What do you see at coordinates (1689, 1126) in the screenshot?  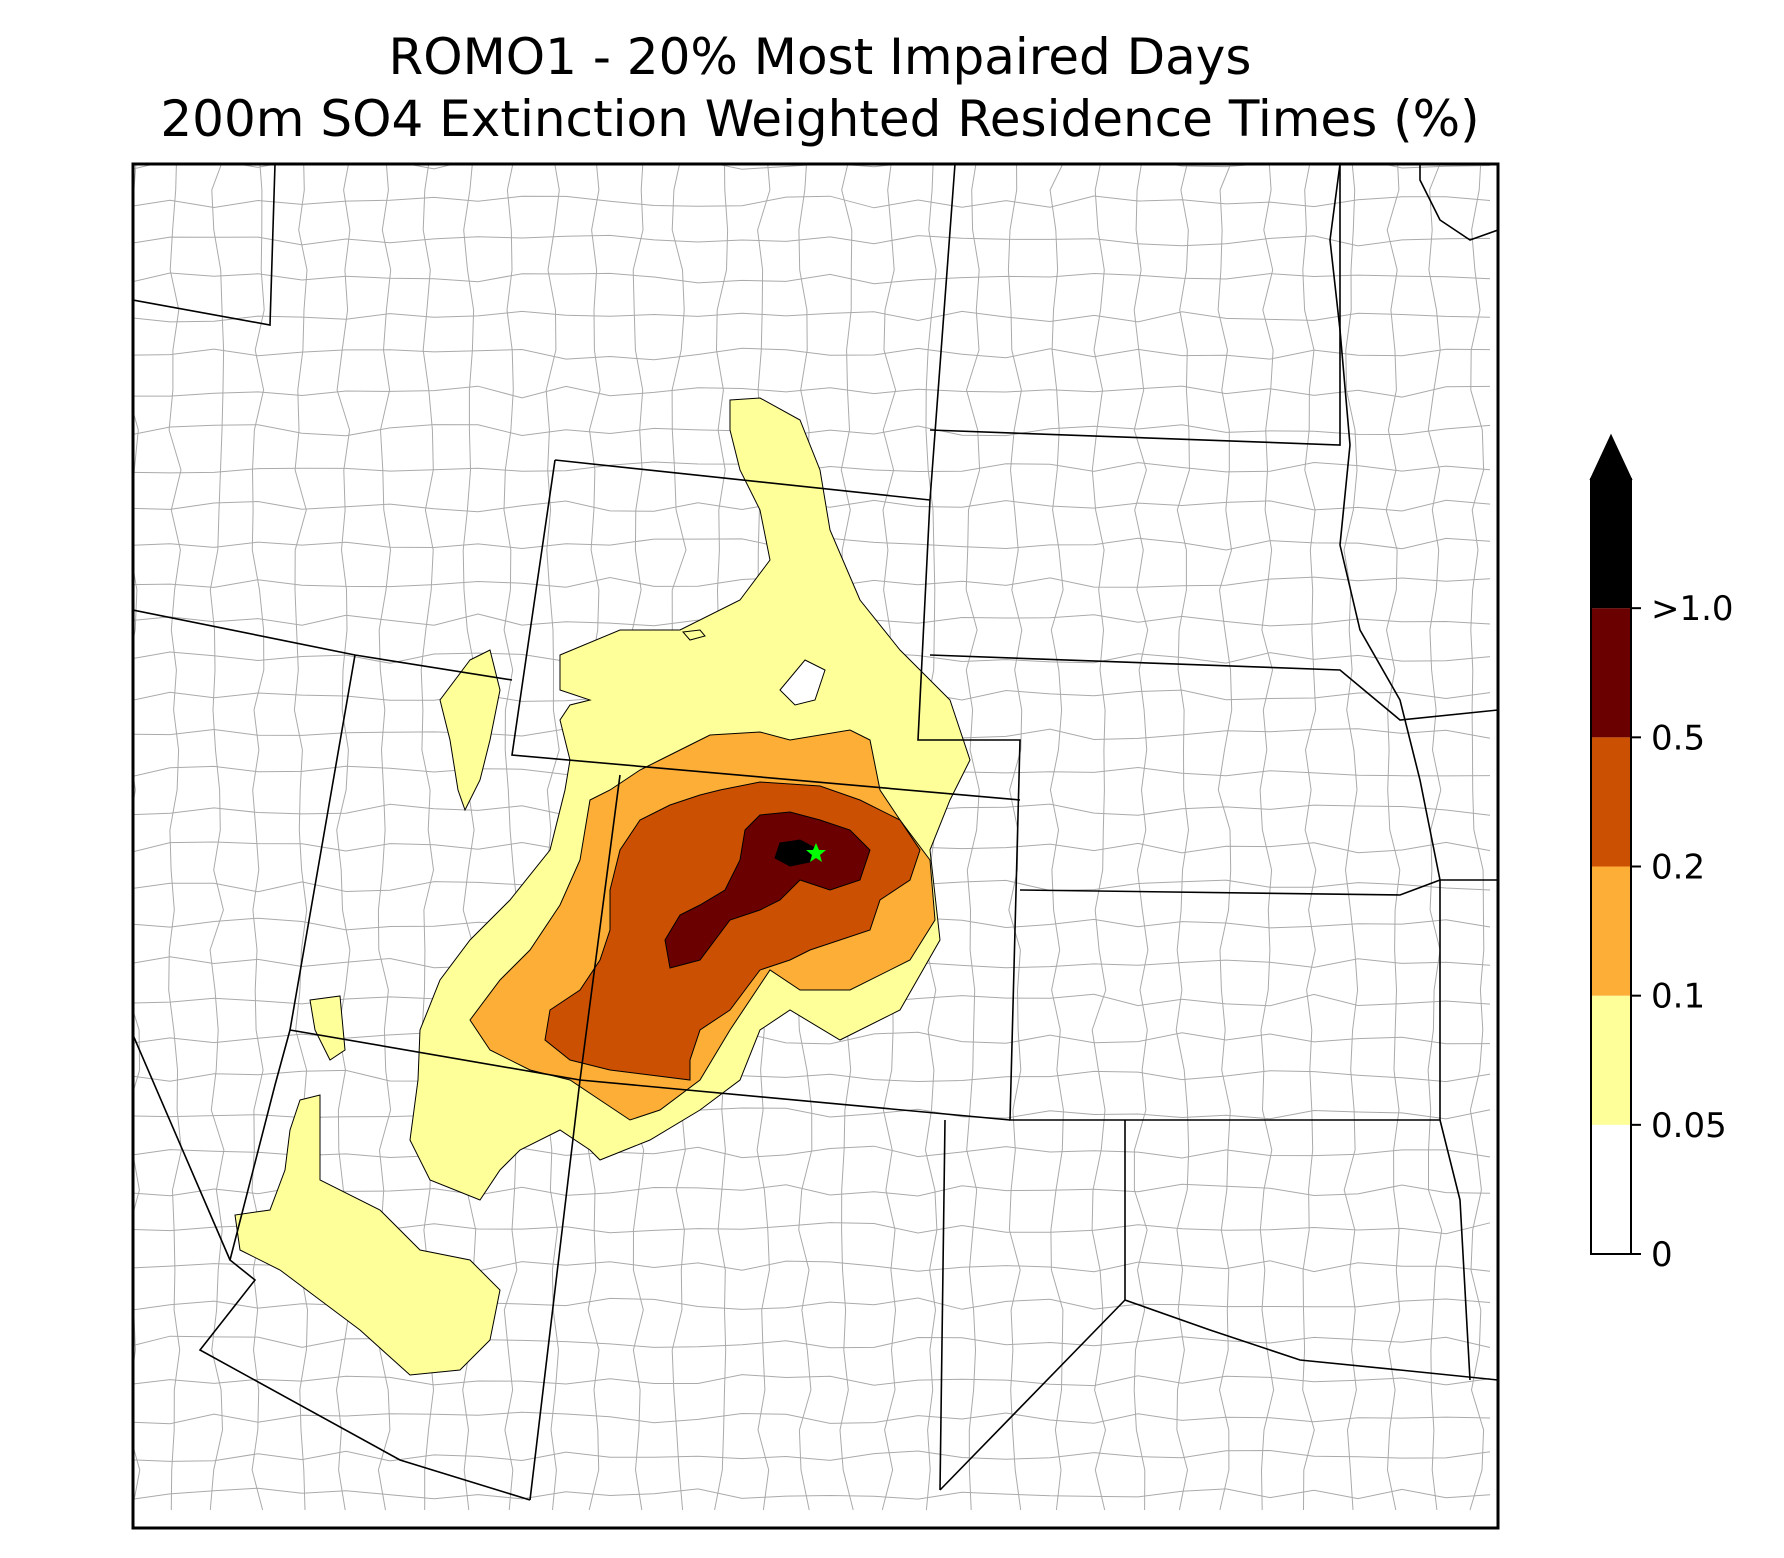 I see `colorbar-tick-label: 0.05` at bounding box center [1689, 1126].